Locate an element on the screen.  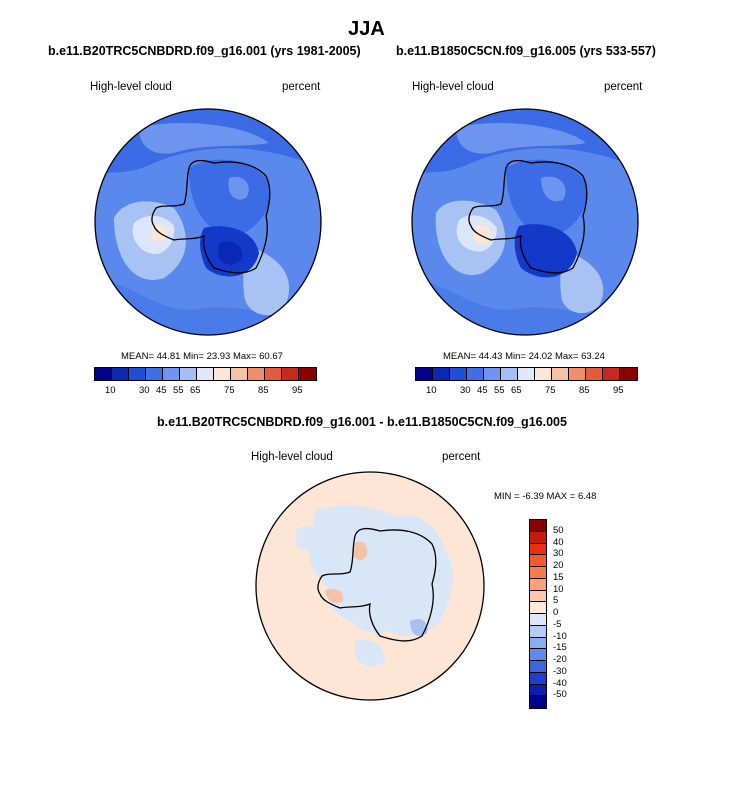
panel1-colorbar-ticks: 10 30 45 55 65 75 85 95 is located at coordinates (205, 391).